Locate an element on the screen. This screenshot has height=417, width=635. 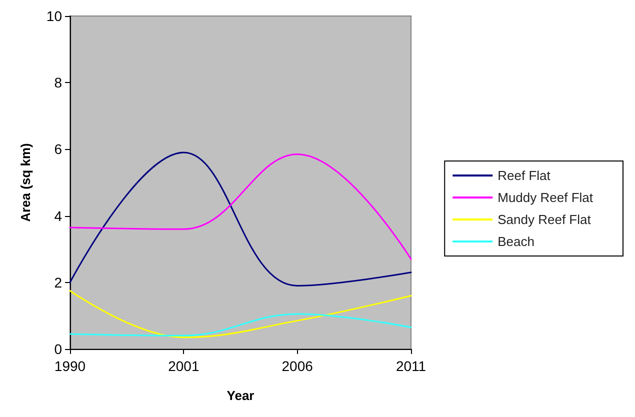
y-axis-title: Area (sq km) is located at coordinates (25, 182).